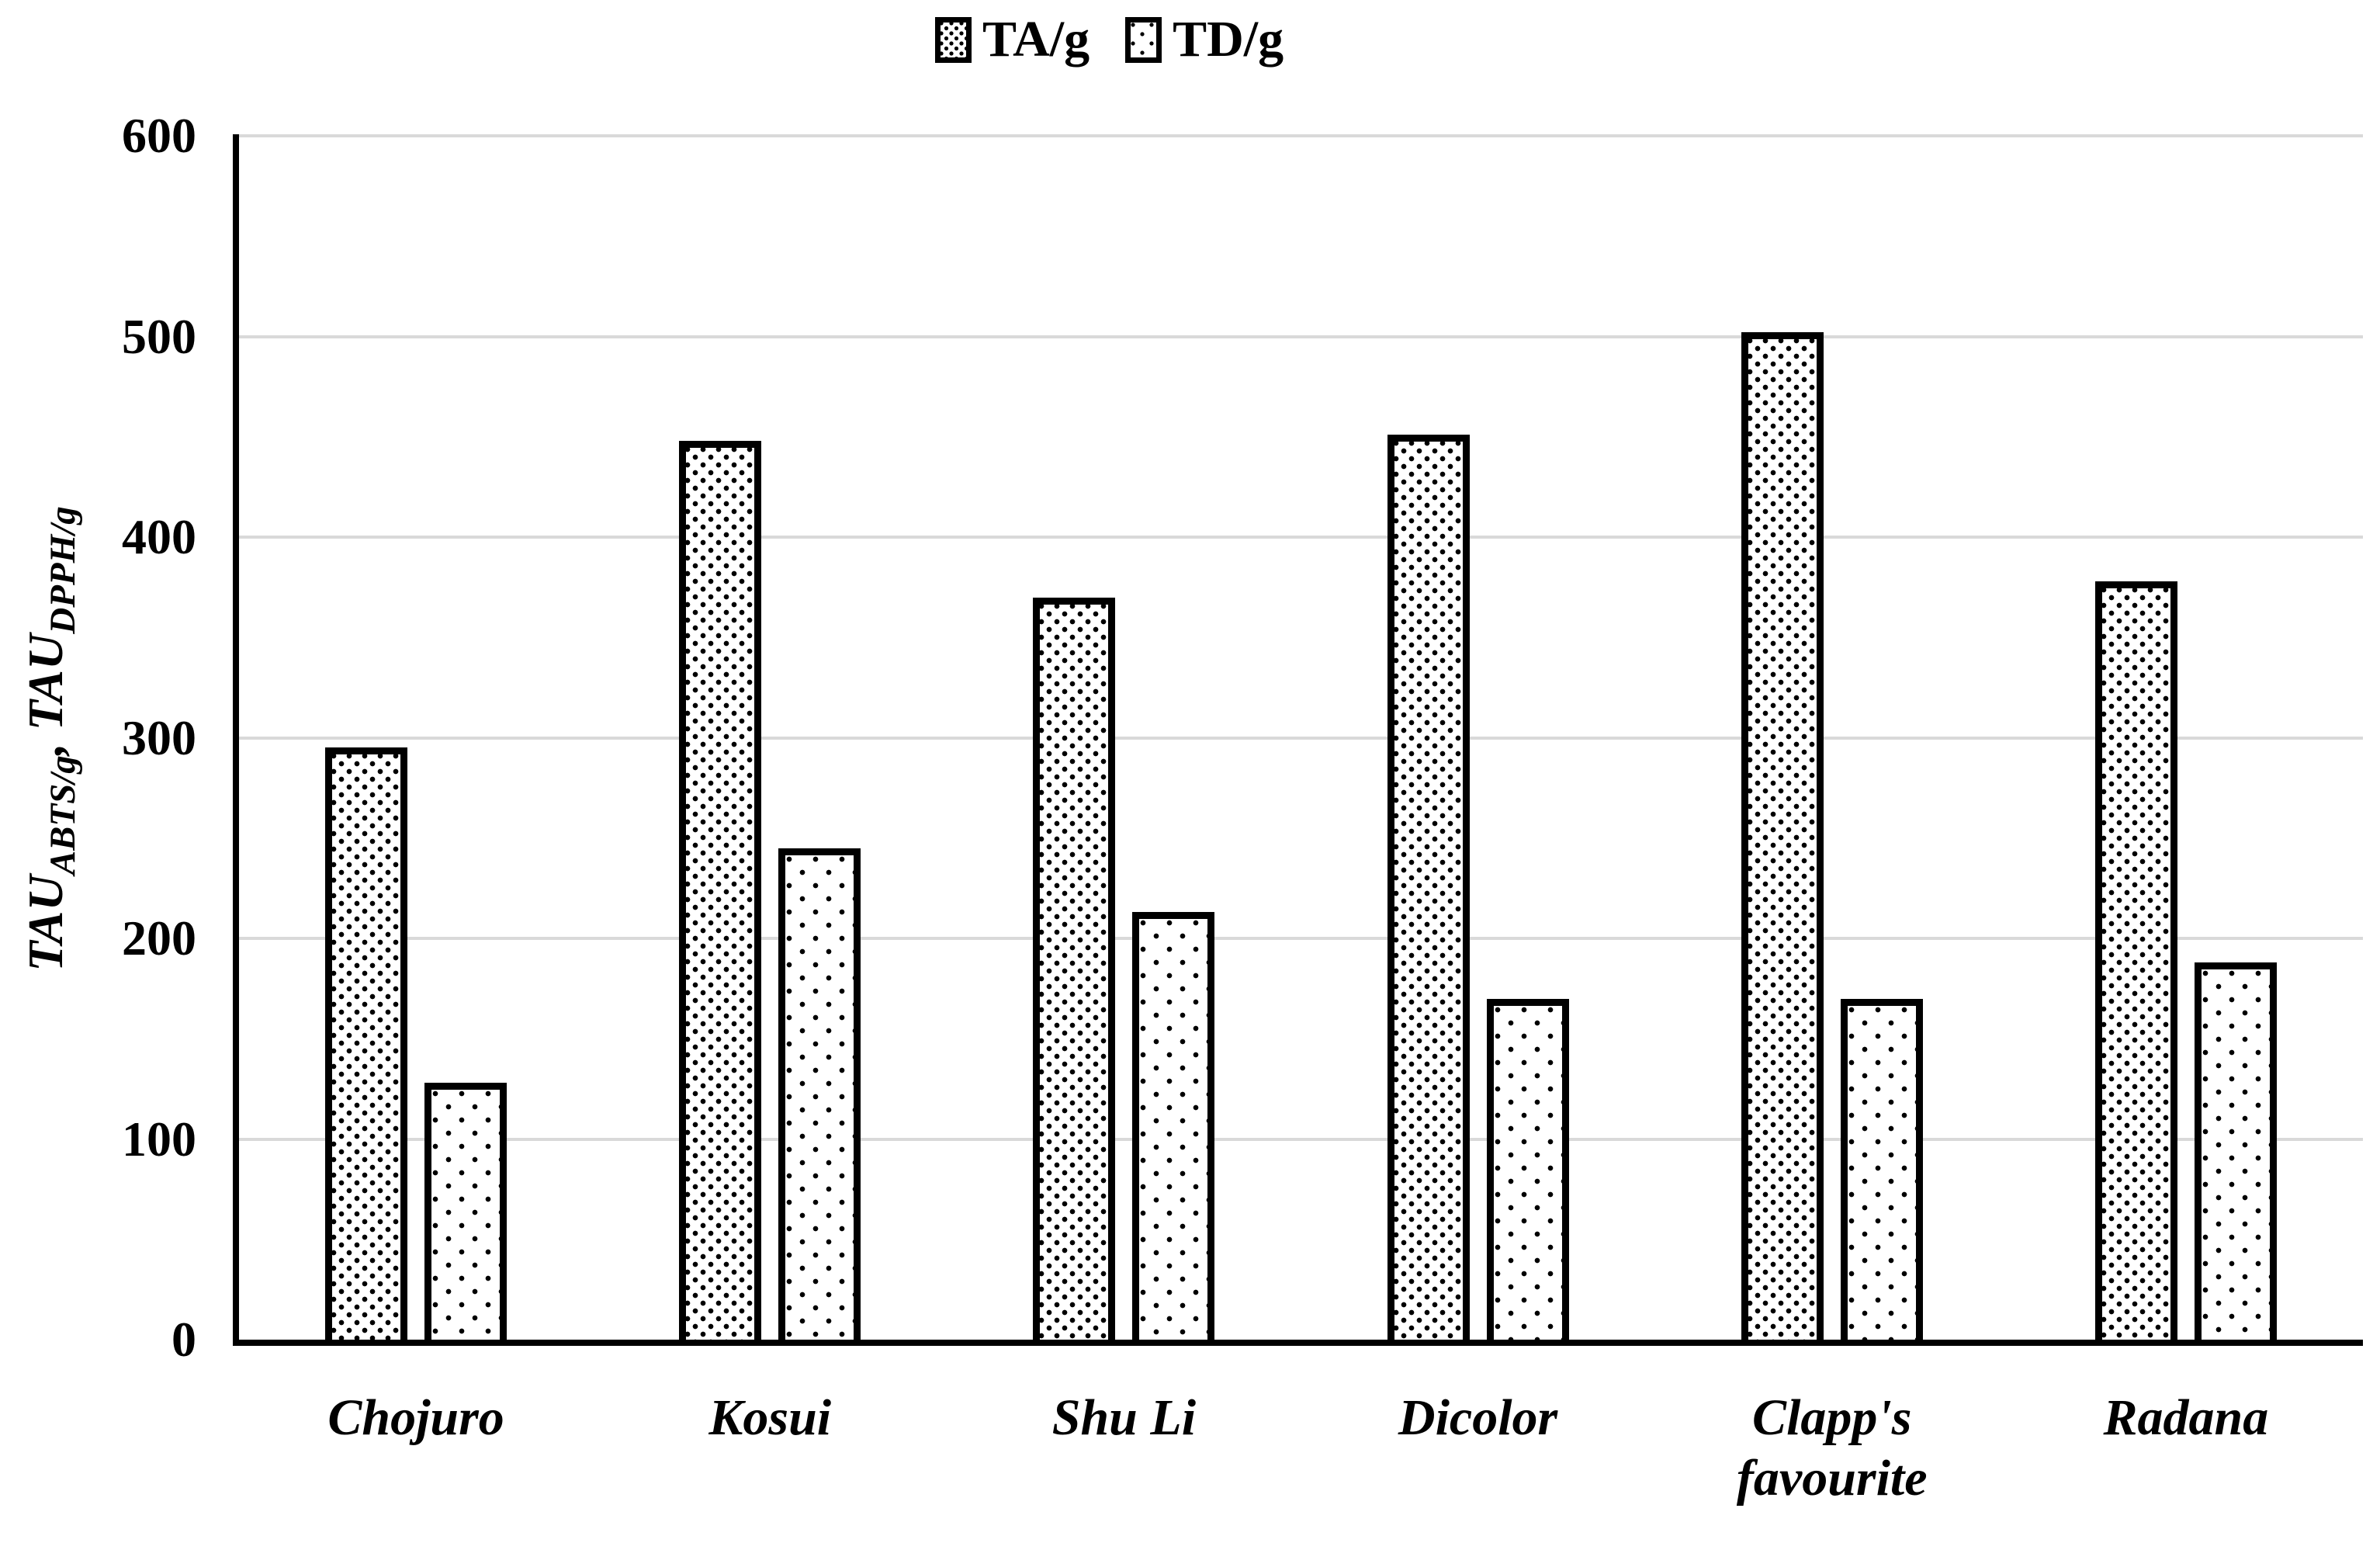  What do you see at coordinates (1881, 1169) in the screenshot?
I see `bar-td-clapp-s-favourite` at bounding box center [1881, 1169].